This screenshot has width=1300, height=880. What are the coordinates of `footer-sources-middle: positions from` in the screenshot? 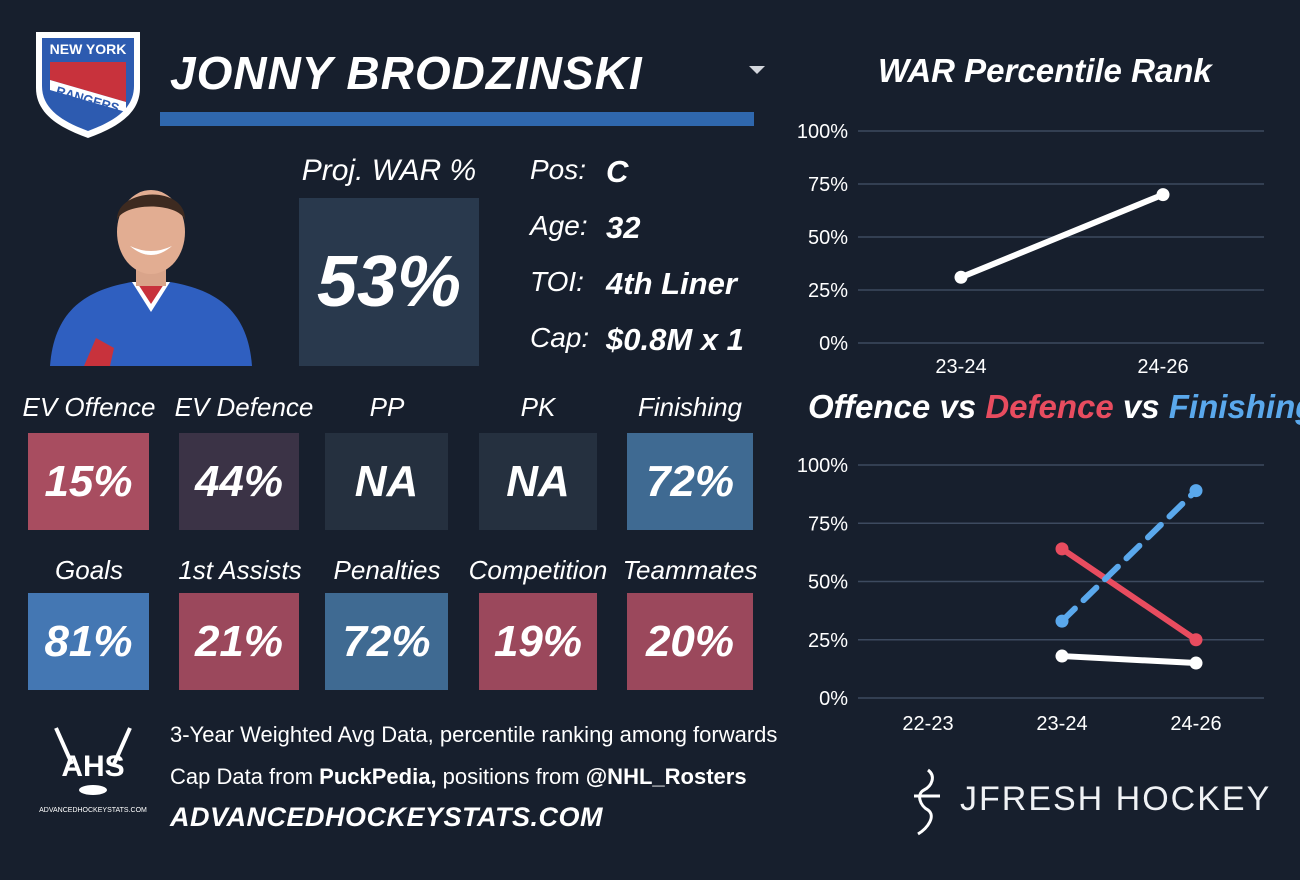 It's located at (511, 776).